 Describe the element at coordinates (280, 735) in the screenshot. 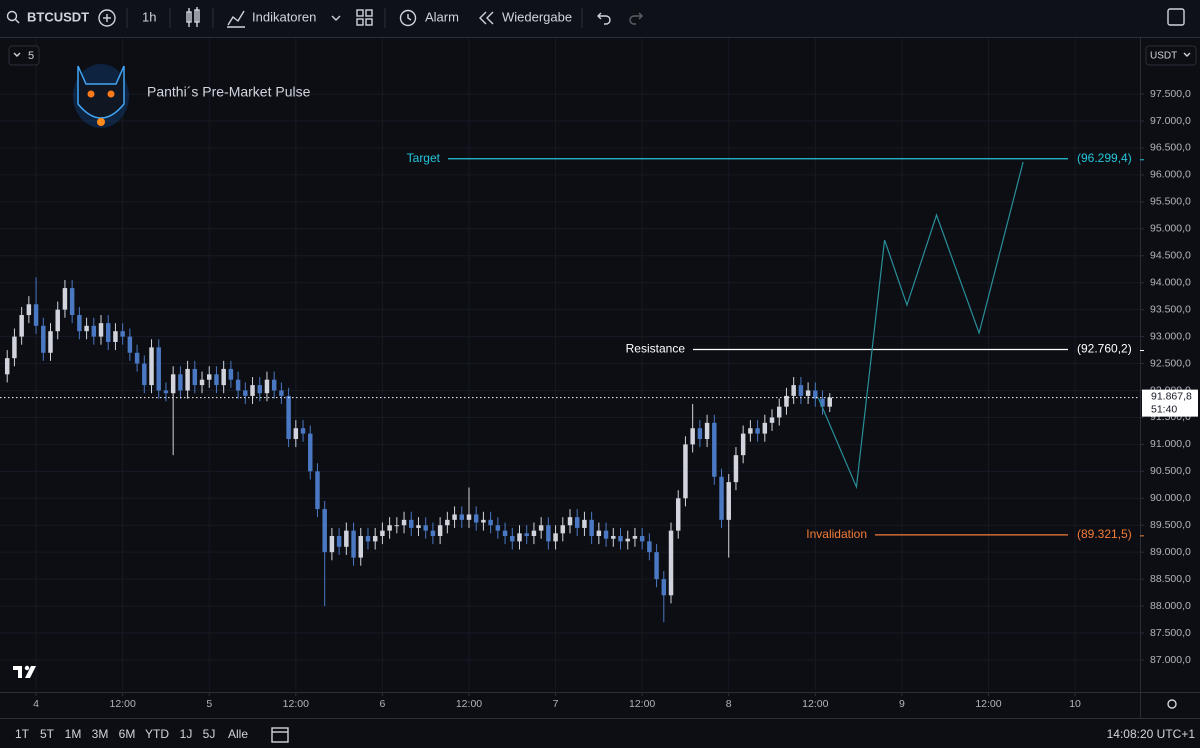

I see `calendar-button` at that location.